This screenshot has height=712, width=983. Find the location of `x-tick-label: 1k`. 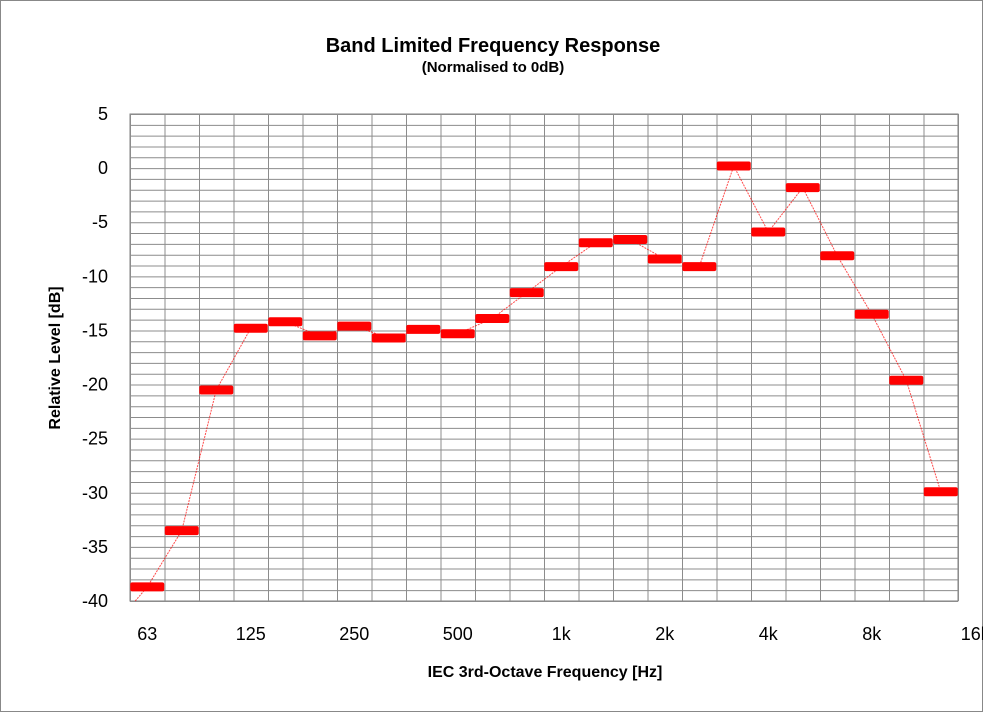

x-tick-label: 1k is located at coordinates (562, 634).